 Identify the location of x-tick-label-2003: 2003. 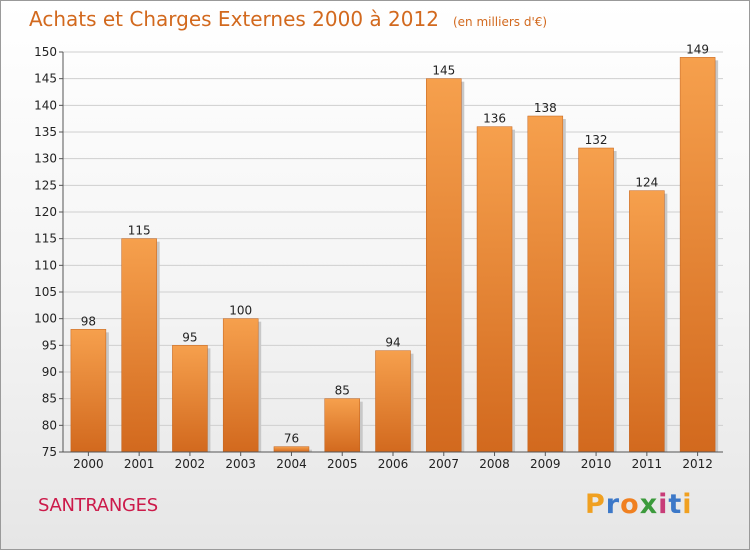
(240, 464).